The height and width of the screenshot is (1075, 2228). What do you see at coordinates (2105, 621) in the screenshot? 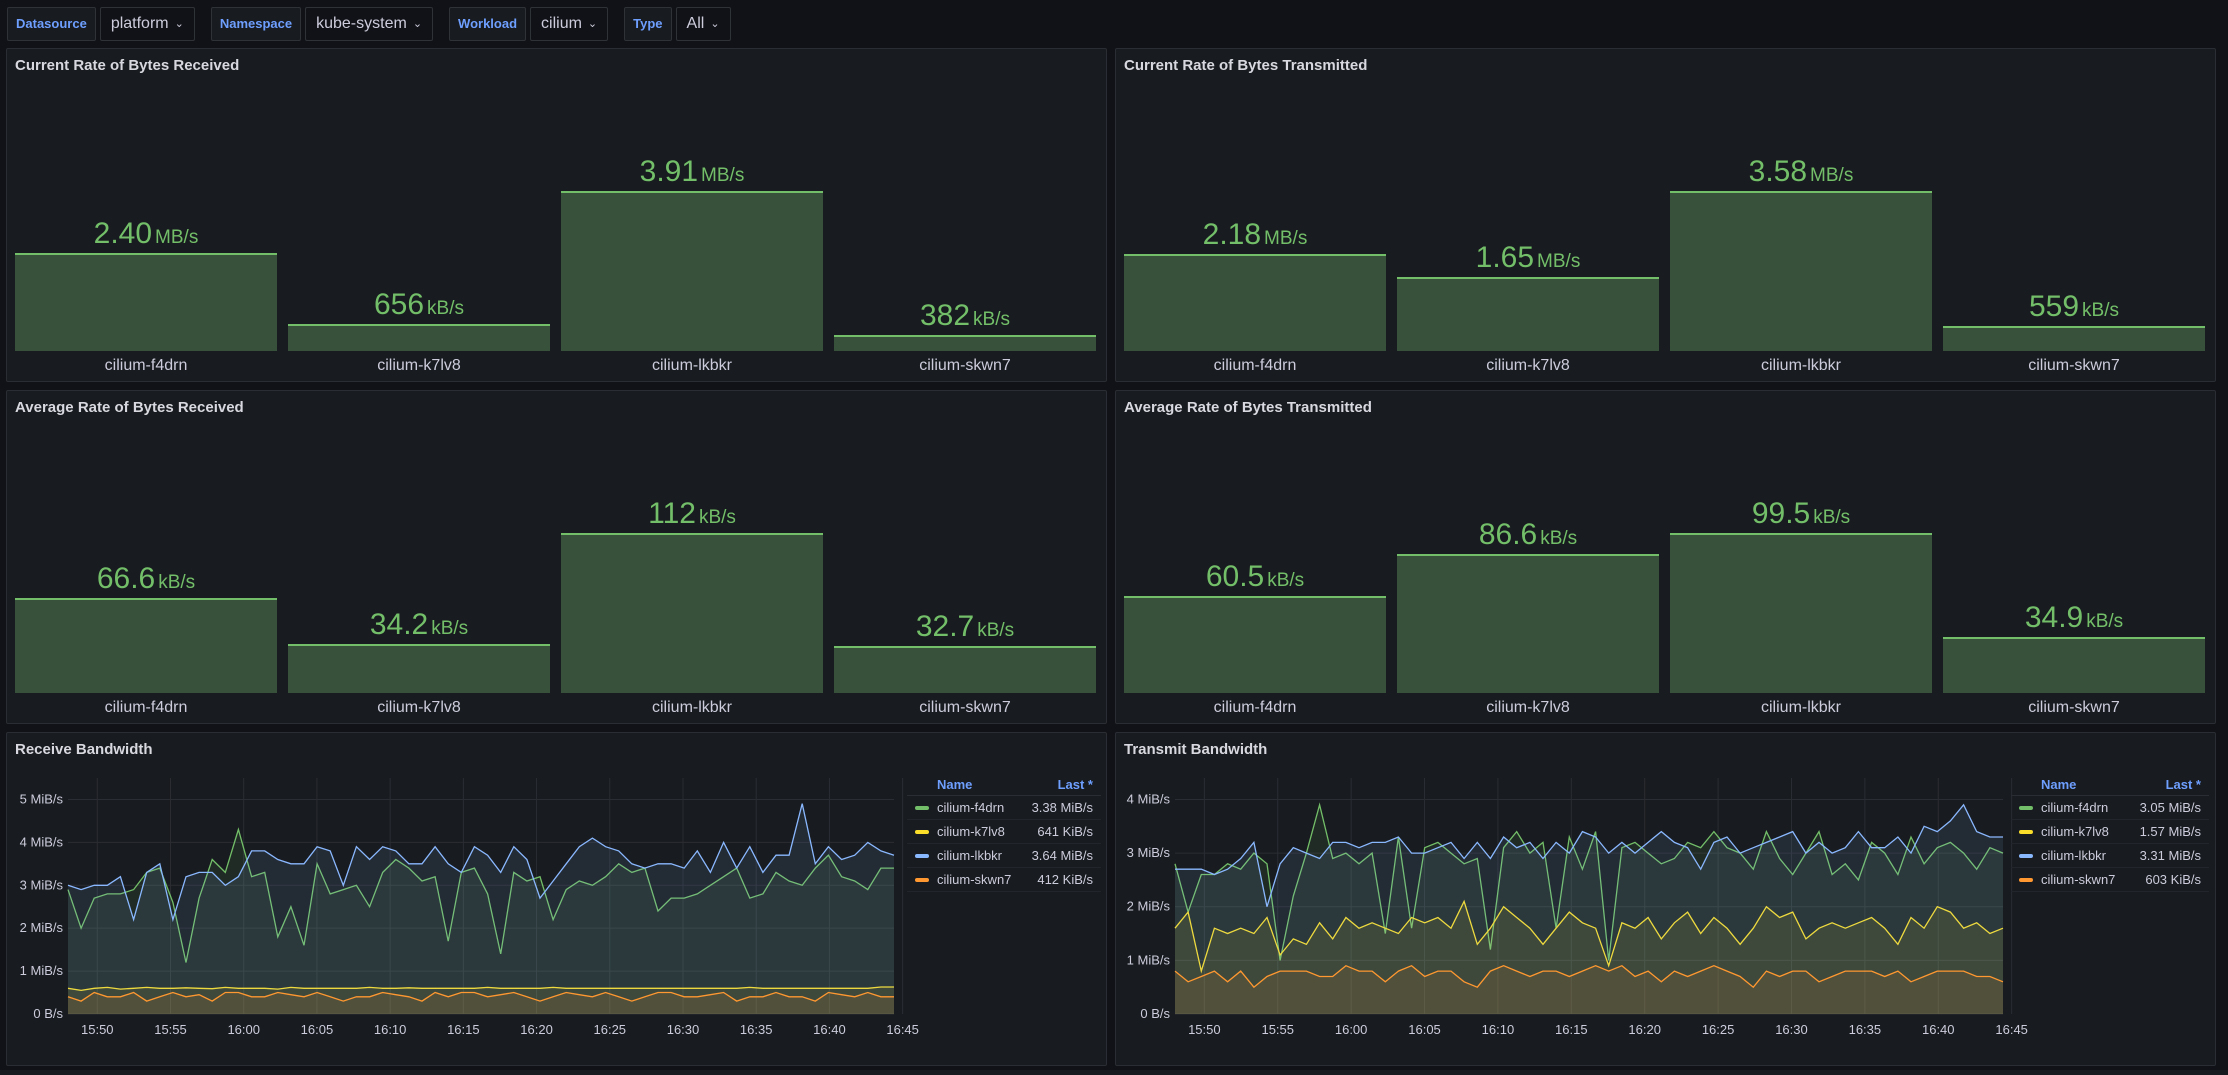
I see `bar-value-unit: kB/s` at bounding box center [2105, 621].